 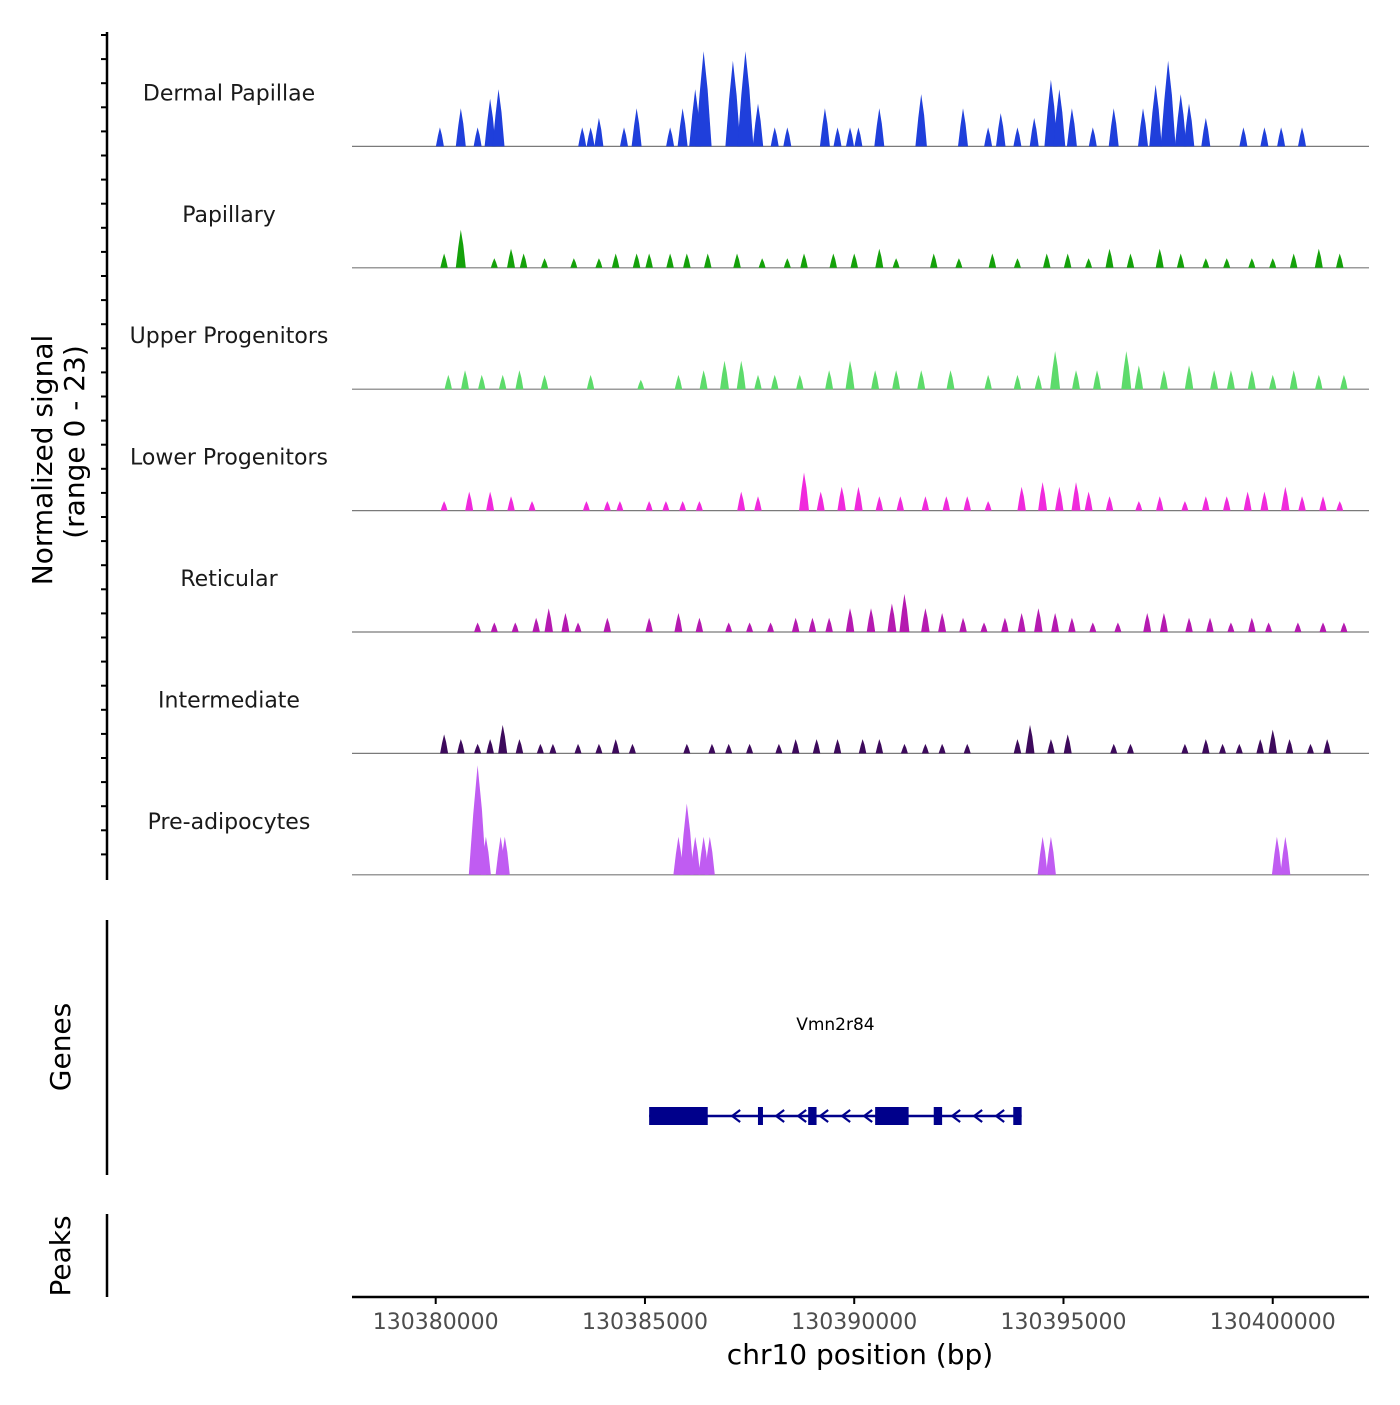 What do you see at coordinates (229, 93) in the screenshot?
I see `track-label: Dermal Papillae` at bounding box center [229, 93].